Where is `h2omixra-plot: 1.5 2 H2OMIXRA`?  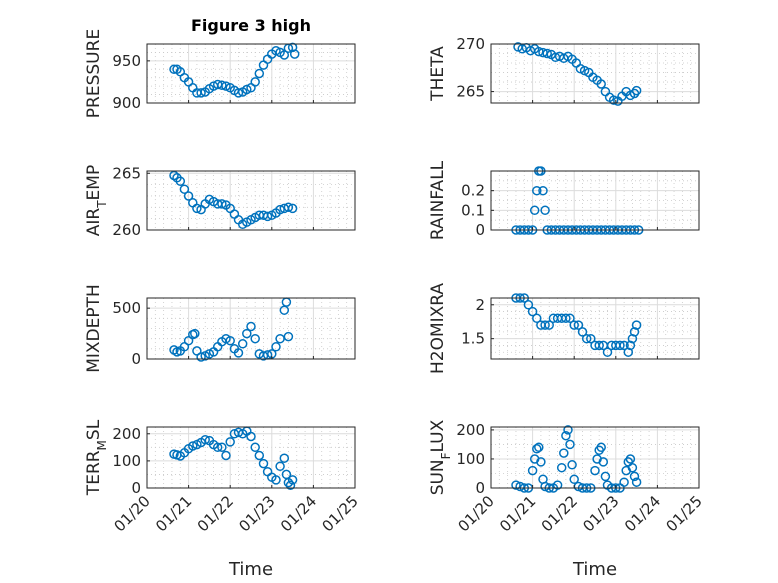 h2omixra-plot: 1.5 2 H2OMIXRA is located at coordinates (564, 328).